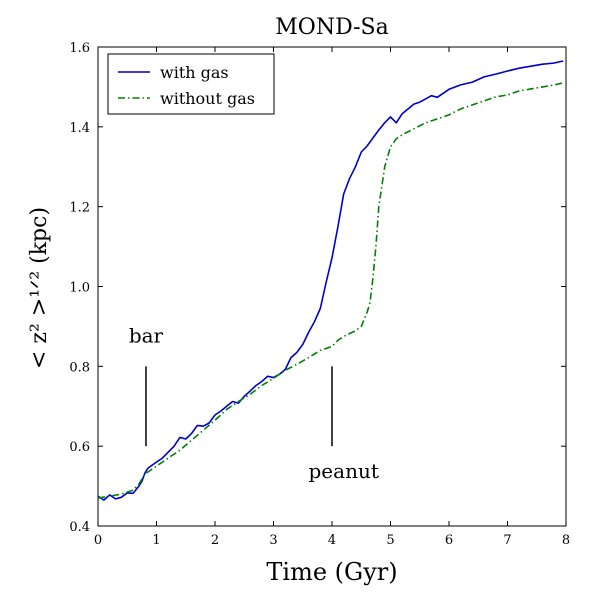 The width and height of the screenshot is (600, 600). I want to click on annotations-layer: bar peanut, so click(254, 403).